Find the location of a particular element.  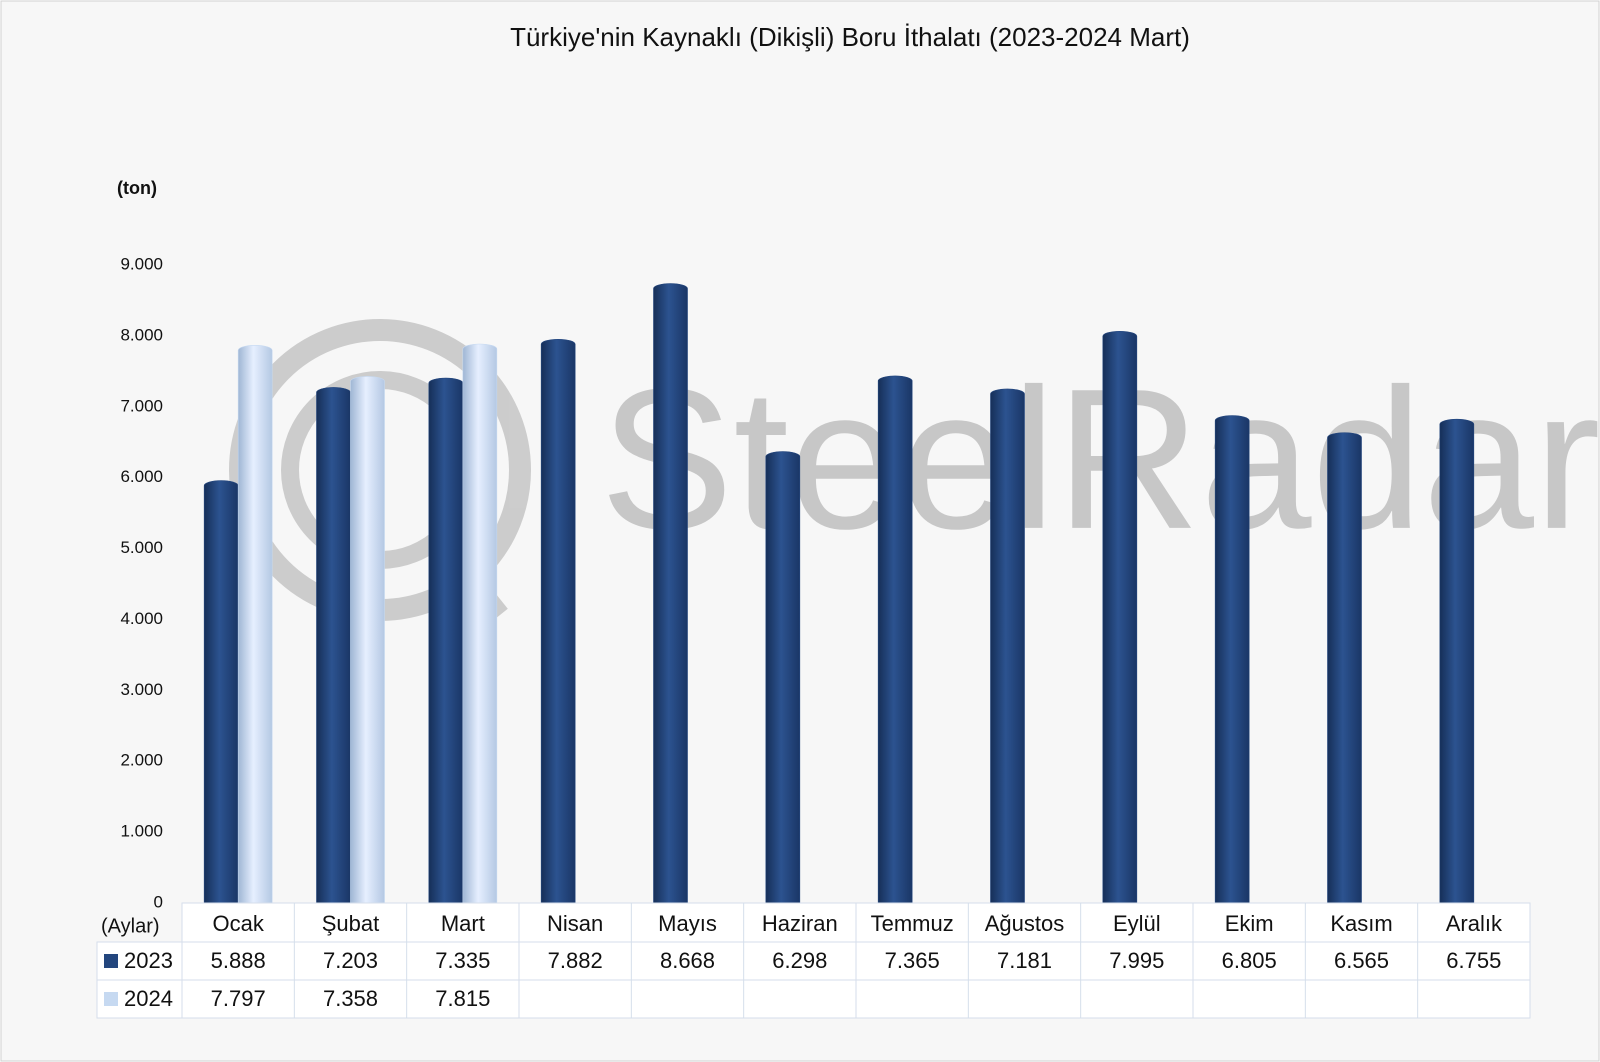

y-tick-label: 1.000 is located at coordinates (141, 831).